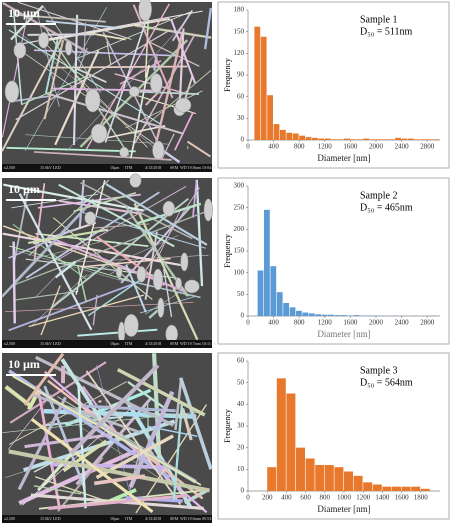  What do you see at coordinates (379, 195) in the screenshot?
I see `annotation: Sample 2` at bounding box center [379, 195].